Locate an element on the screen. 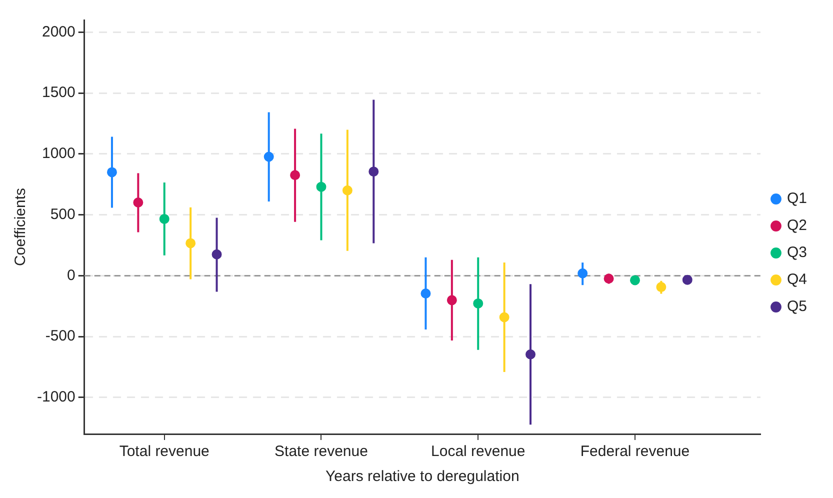 This screenshot has height=498, width=833. legend-label: Q3 is located at coordinates (797, 253).